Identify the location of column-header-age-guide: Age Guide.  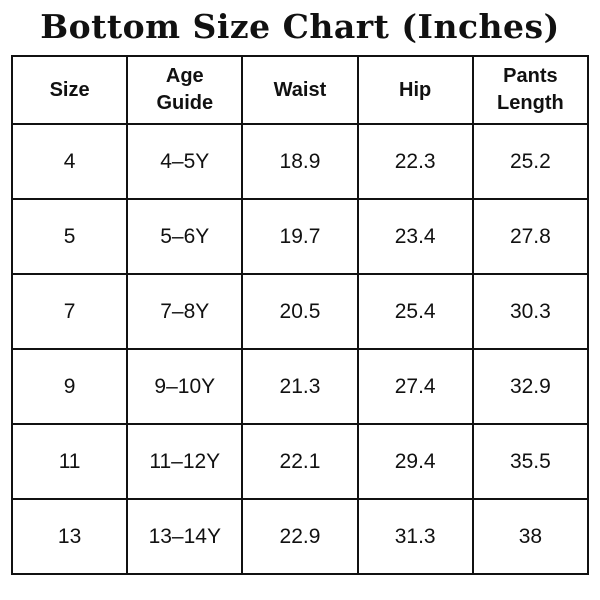
(185, 90).